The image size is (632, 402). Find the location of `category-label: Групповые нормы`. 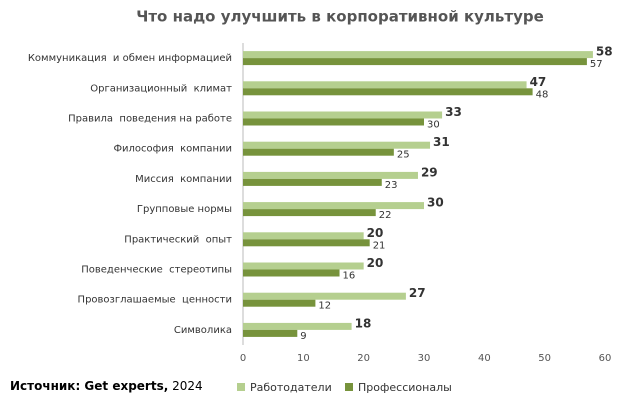

category-label: Групповые нормы is located at coordinates (184, 209).